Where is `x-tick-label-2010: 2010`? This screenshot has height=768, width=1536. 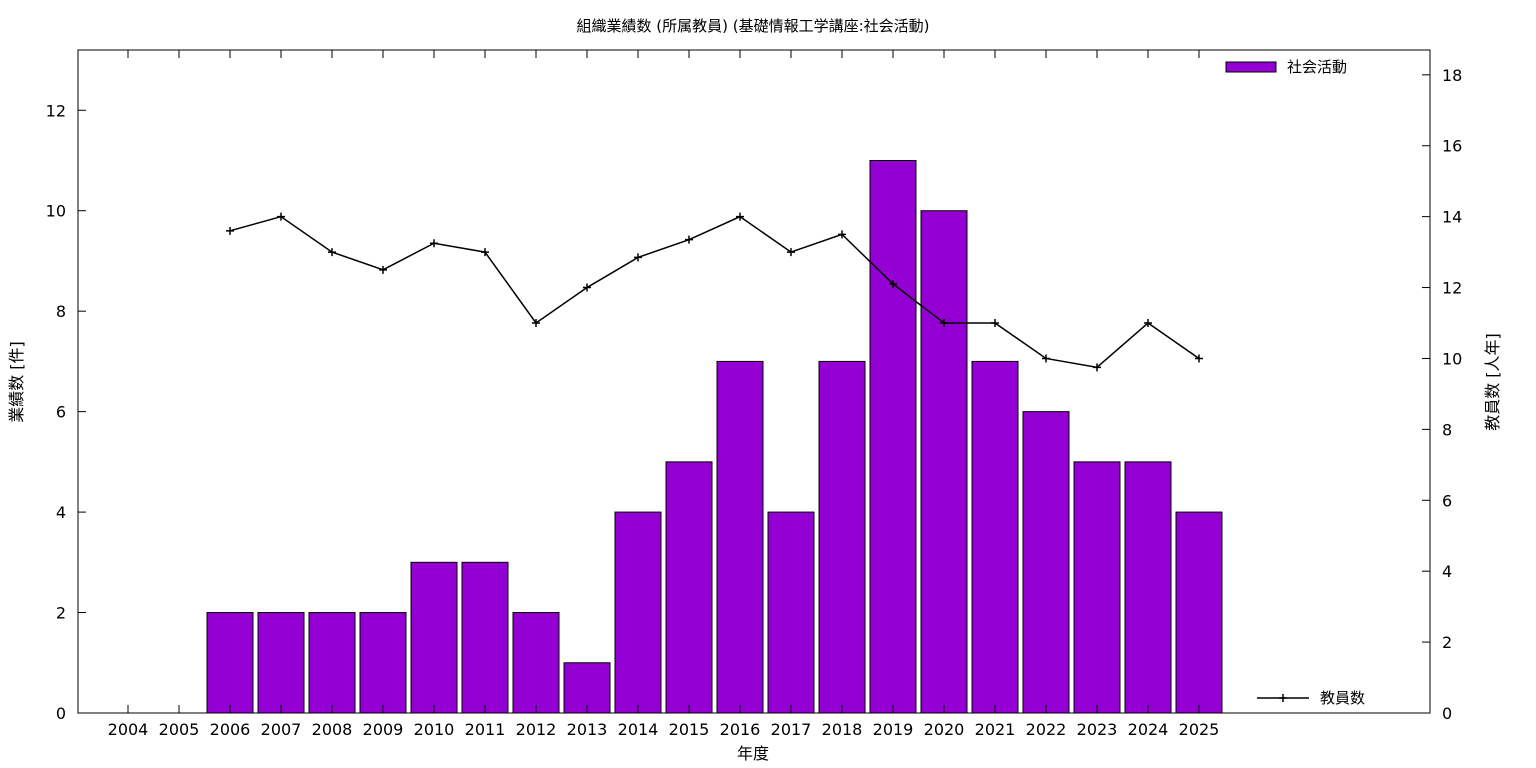 x-tick-label-2010: 2010 is located at coordinates (434, 729).